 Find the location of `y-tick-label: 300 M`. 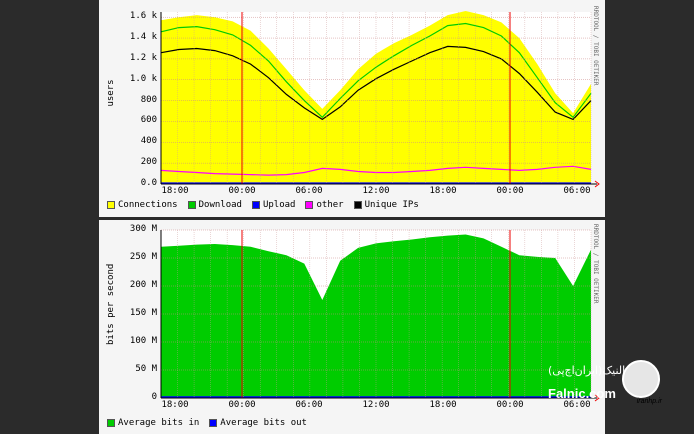

y-tick-label: 300 M is located at coordinates (143, 229).